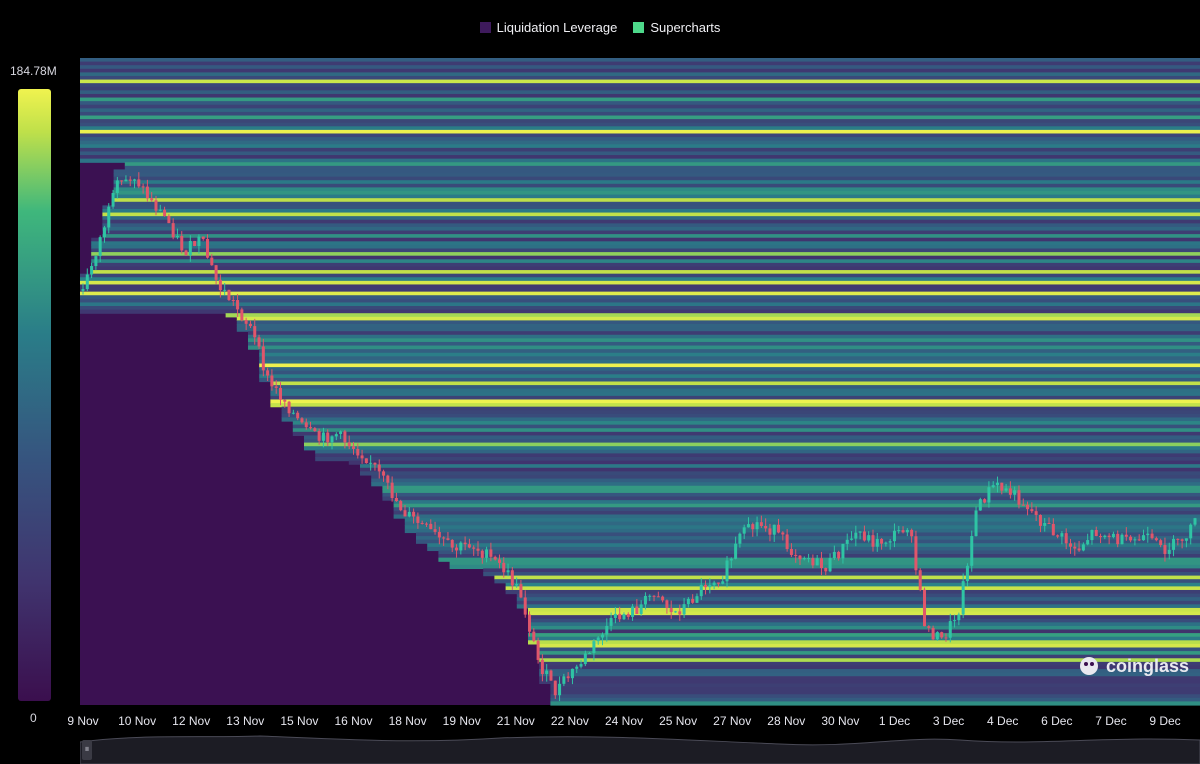 The width and height of the screenshot is (1200, 764). I want to click on legend-item-liquidation-leverage: Liquidation Leverage, so click(548, 27).